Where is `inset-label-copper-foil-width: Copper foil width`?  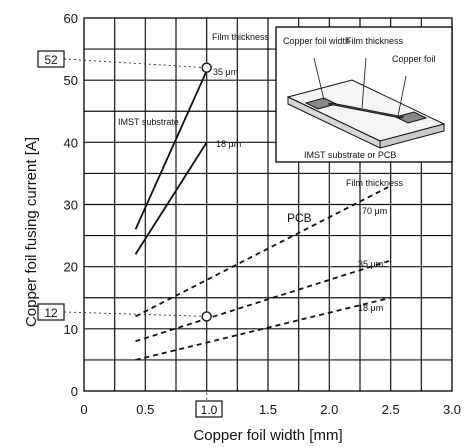 inset-label-copper-foil-width: Copper foil width is located at coordinates (316, 41).